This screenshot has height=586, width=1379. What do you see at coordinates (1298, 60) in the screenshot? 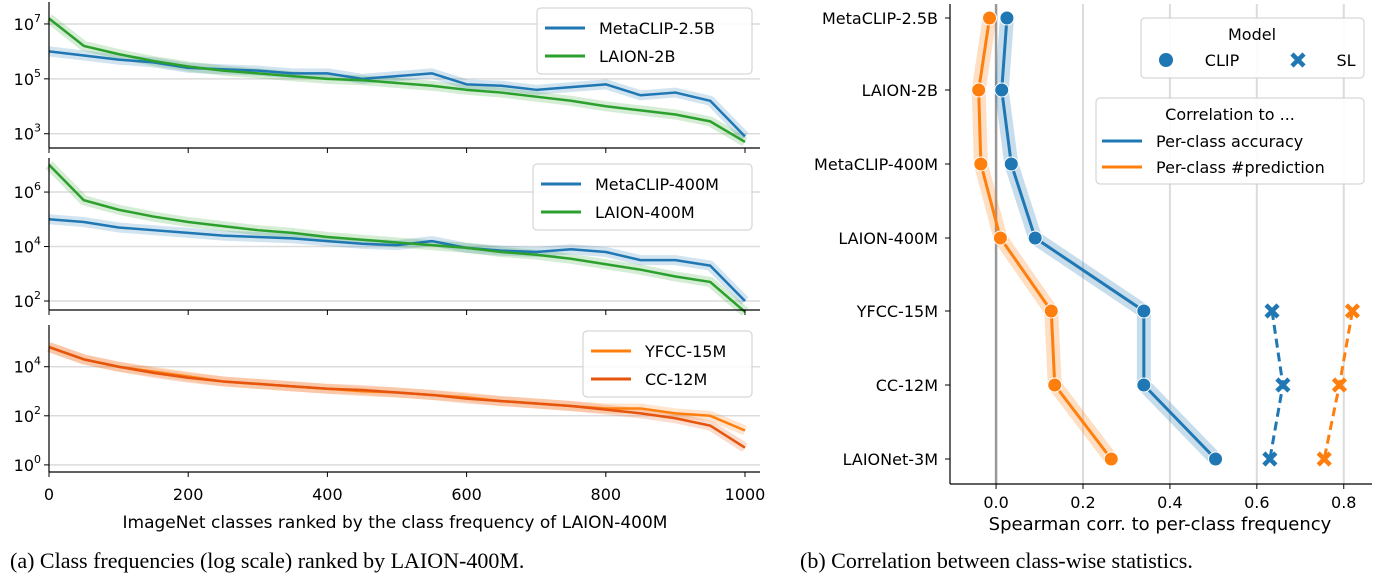
I see `legend-x-marker` at bounding box center [1298, 60].